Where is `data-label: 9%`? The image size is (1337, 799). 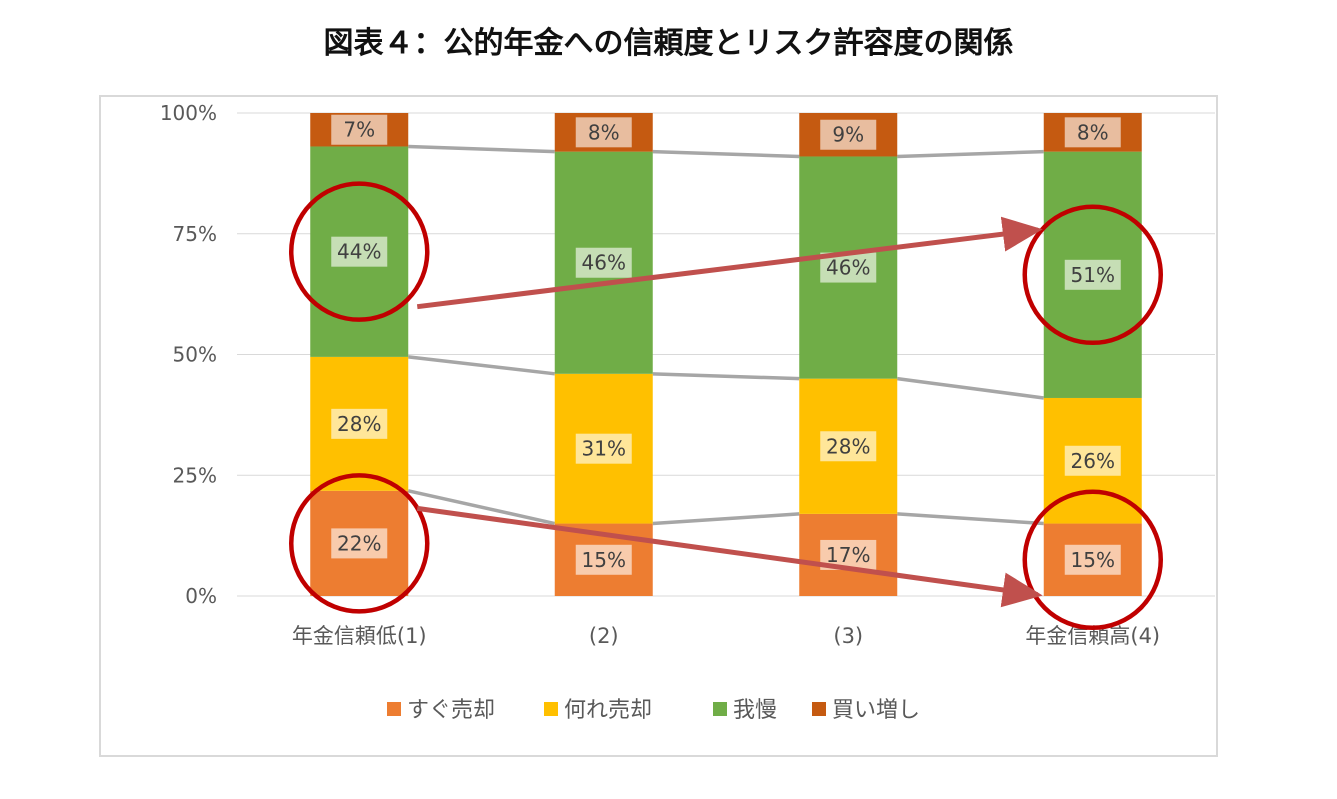 data-label: 9% is located at coordinates (848, 135).